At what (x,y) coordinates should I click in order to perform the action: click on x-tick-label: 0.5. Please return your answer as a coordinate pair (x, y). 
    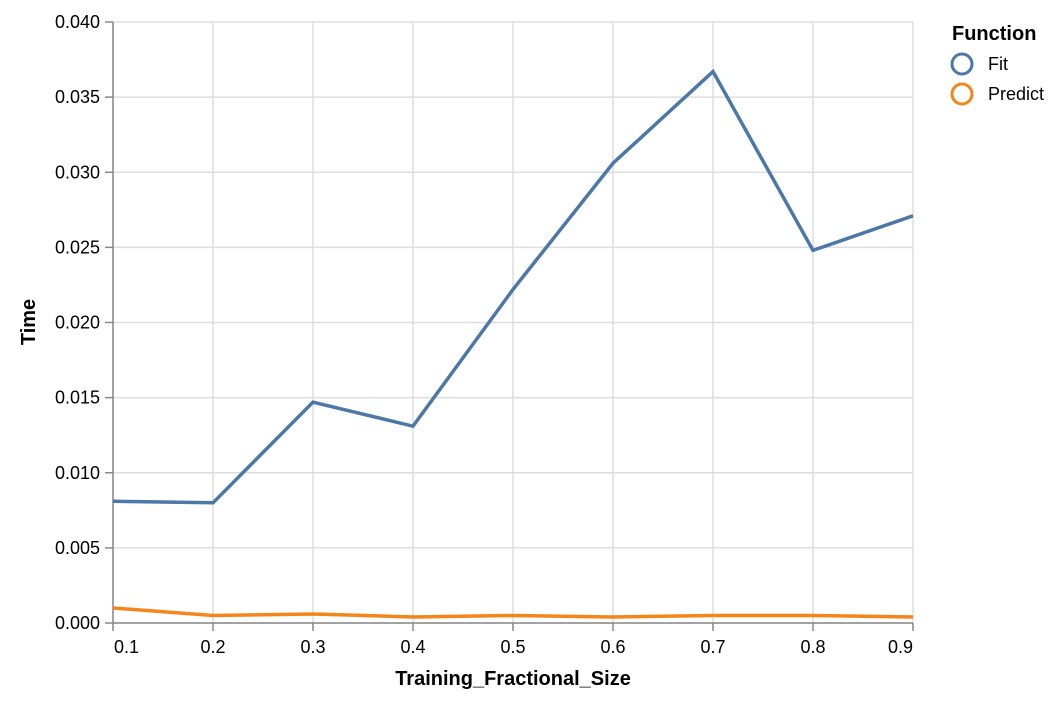
    Looking at the image, I should click on (512, 647).